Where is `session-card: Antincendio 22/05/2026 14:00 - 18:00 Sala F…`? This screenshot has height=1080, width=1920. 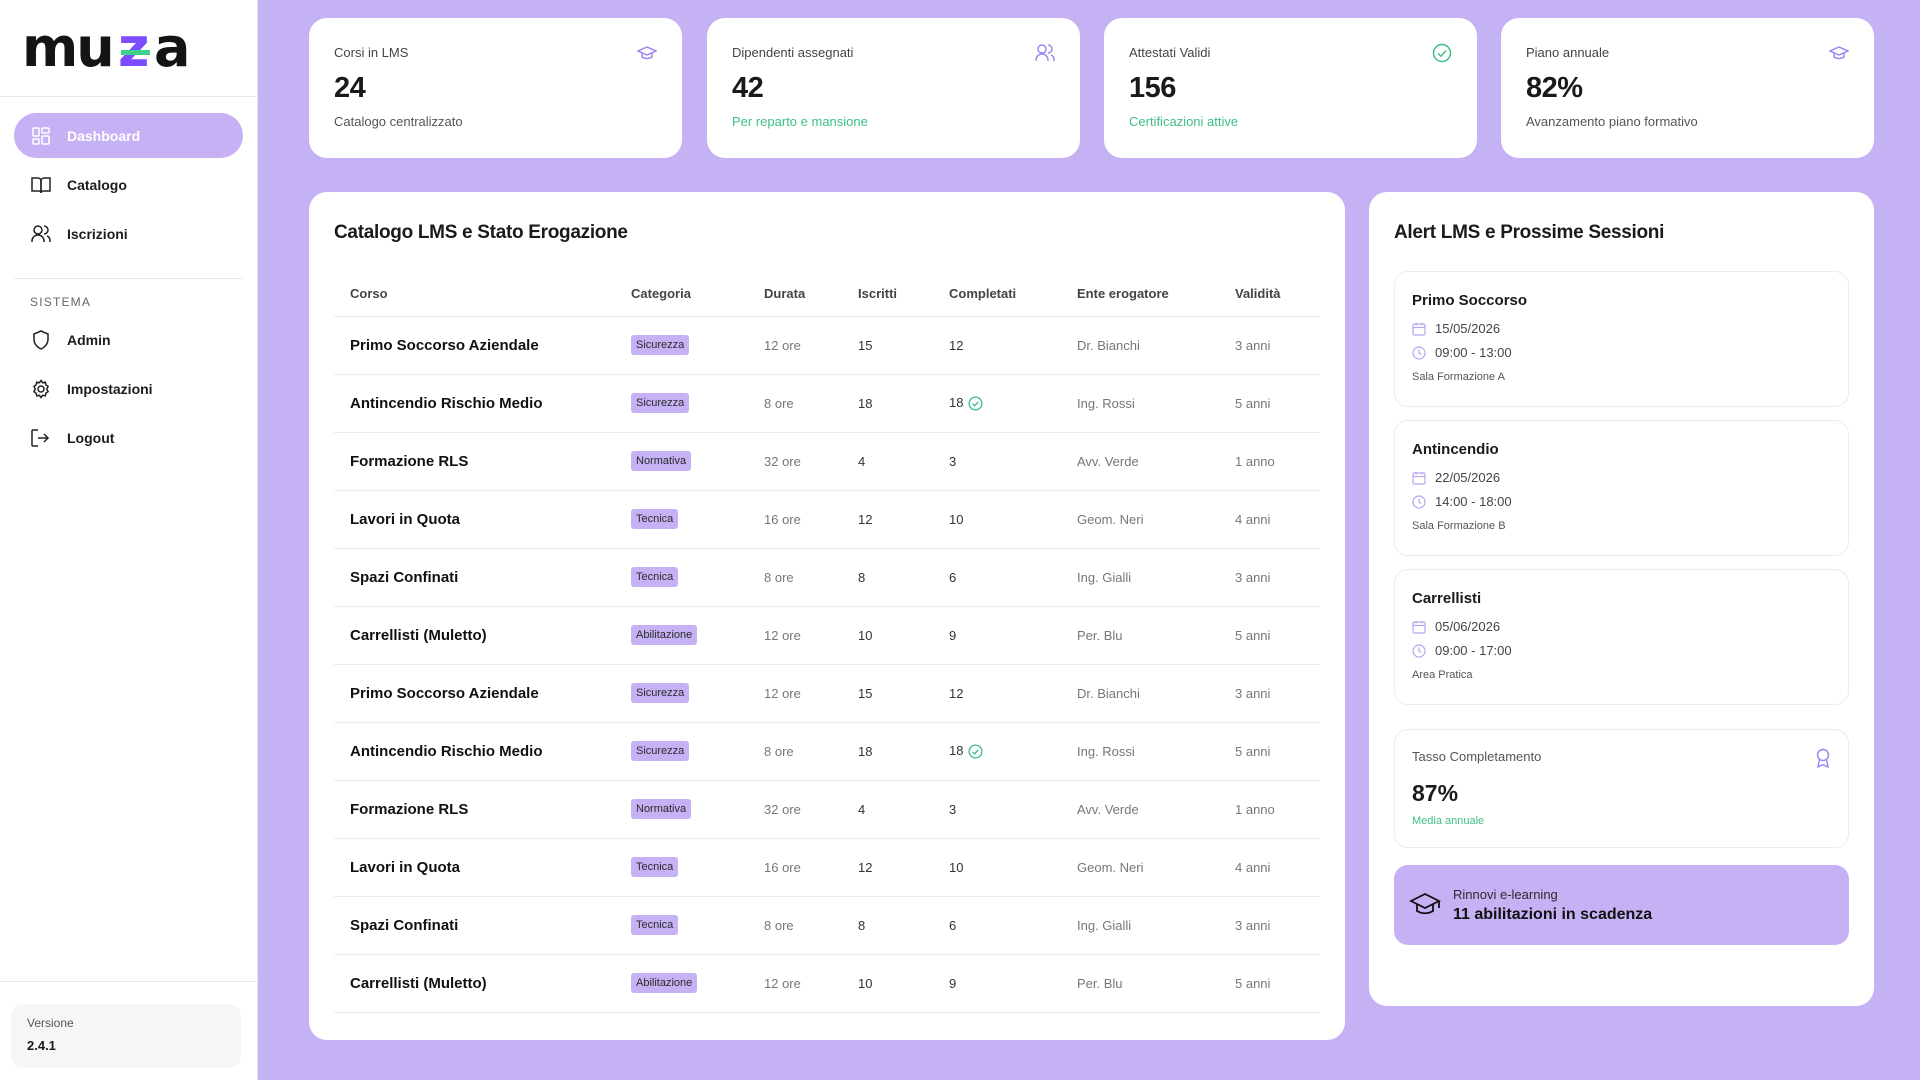
session-card: Antincendio 22/05/2026 14:00 - 18:00 Sala F… is located at coordinates (1621, 488).